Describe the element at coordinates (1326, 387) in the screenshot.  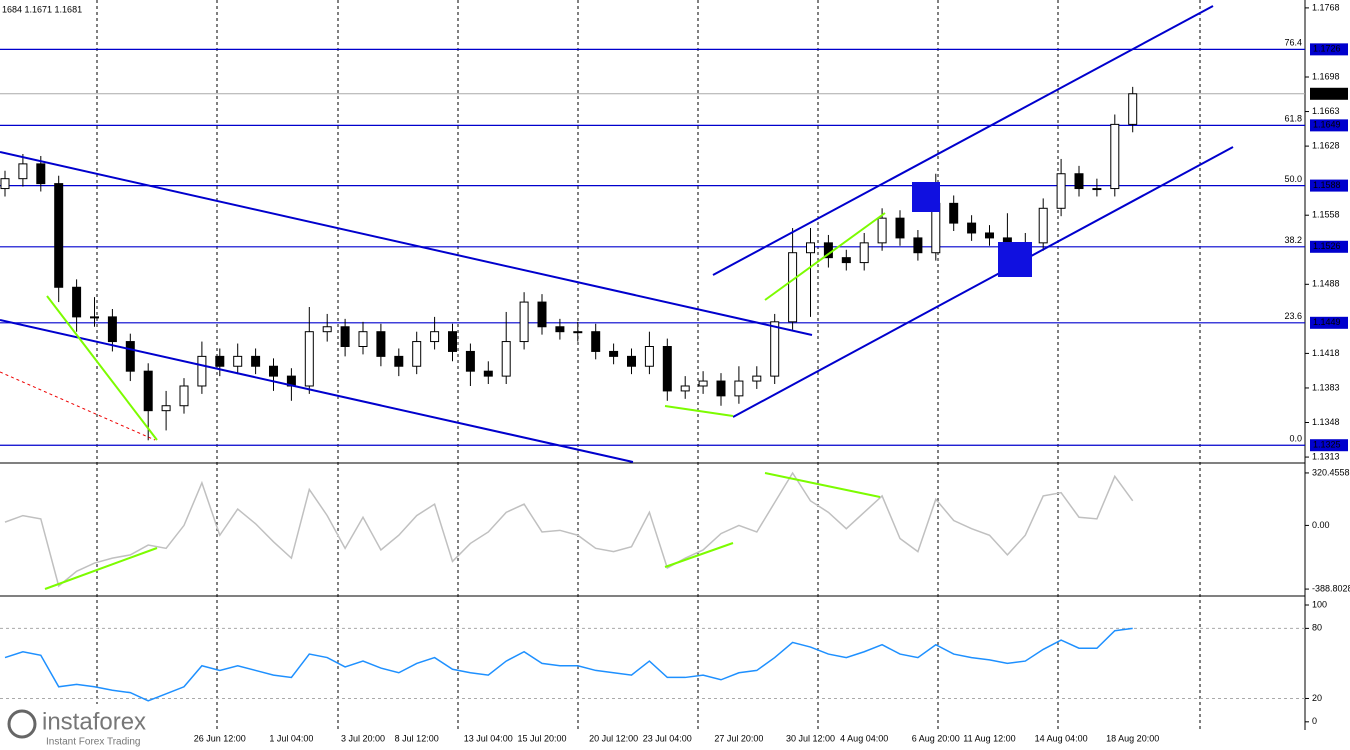
I see `y-tick-label: 1.1383` at that location.